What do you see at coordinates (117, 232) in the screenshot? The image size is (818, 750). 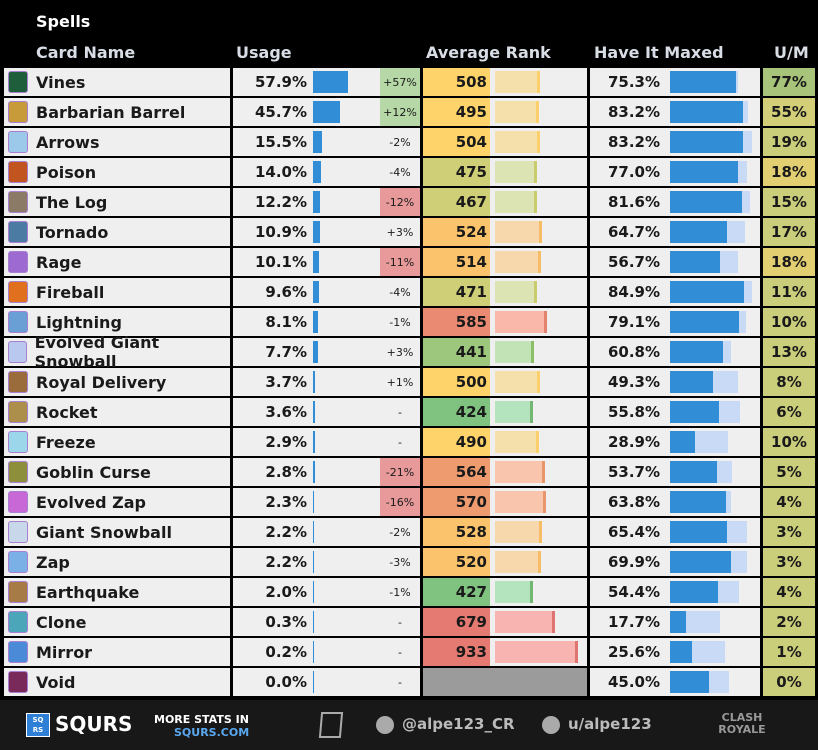 I see `card-name-cell: Tornado` at bounding box center [117, 232].